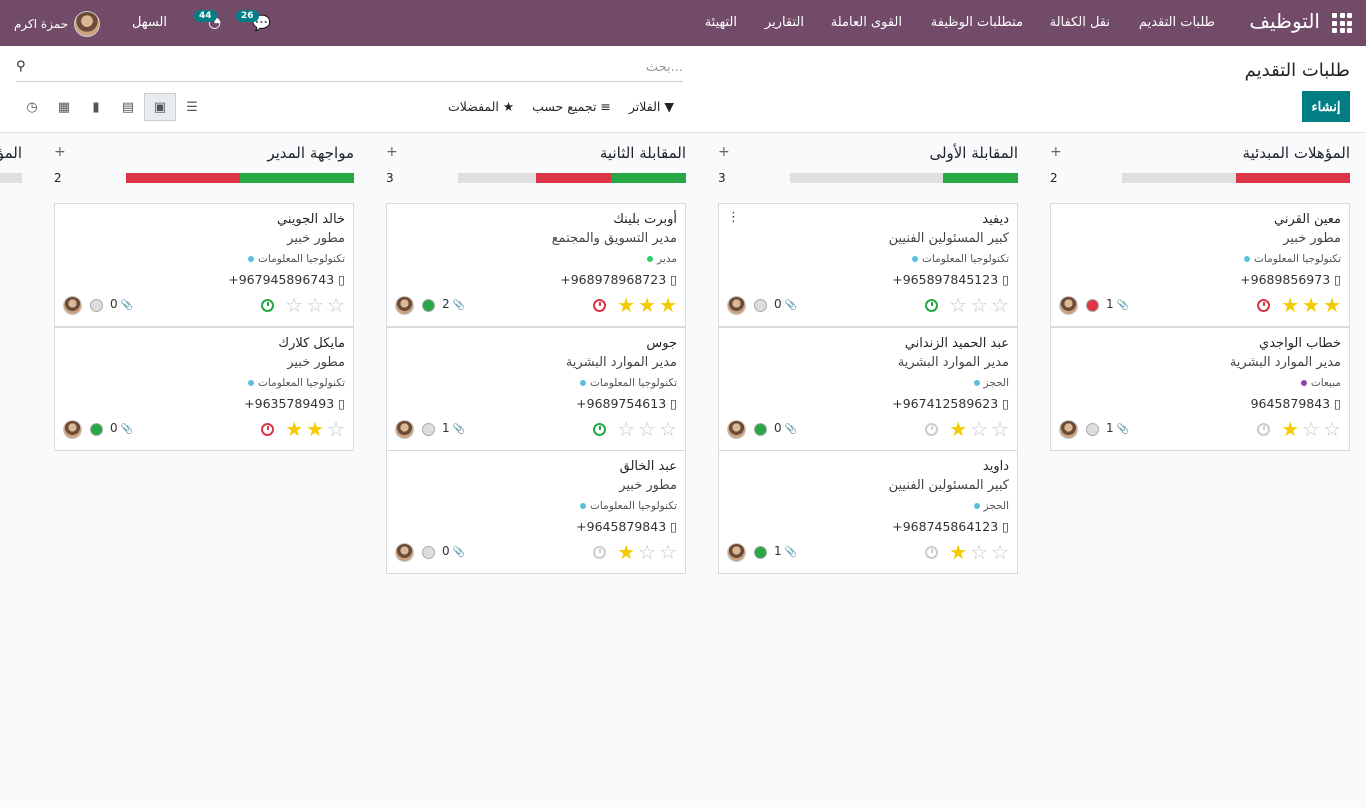  I want to click on menu-transfer: نقل الكفالة, so click(1079, 22).